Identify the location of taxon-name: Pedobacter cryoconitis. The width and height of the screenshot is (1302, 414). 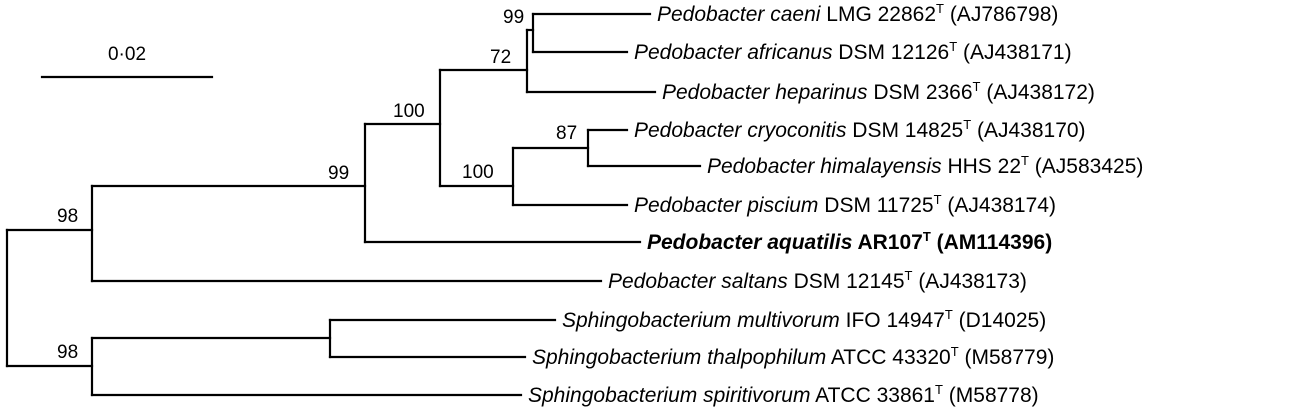
(740, 130).